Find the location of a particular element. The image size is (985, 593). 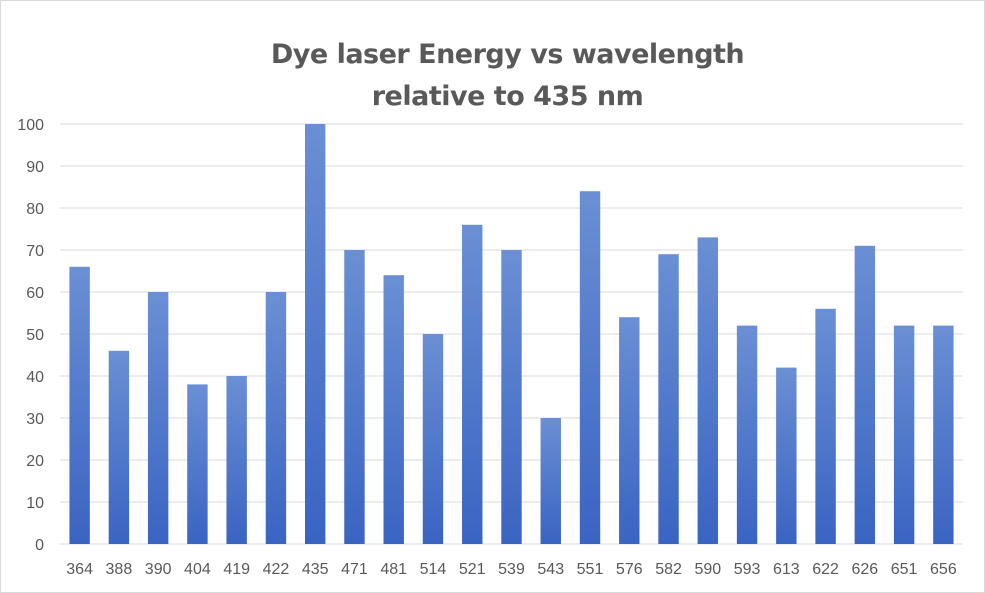

x-tick-label: 471 is located at coordinates (354, 569).